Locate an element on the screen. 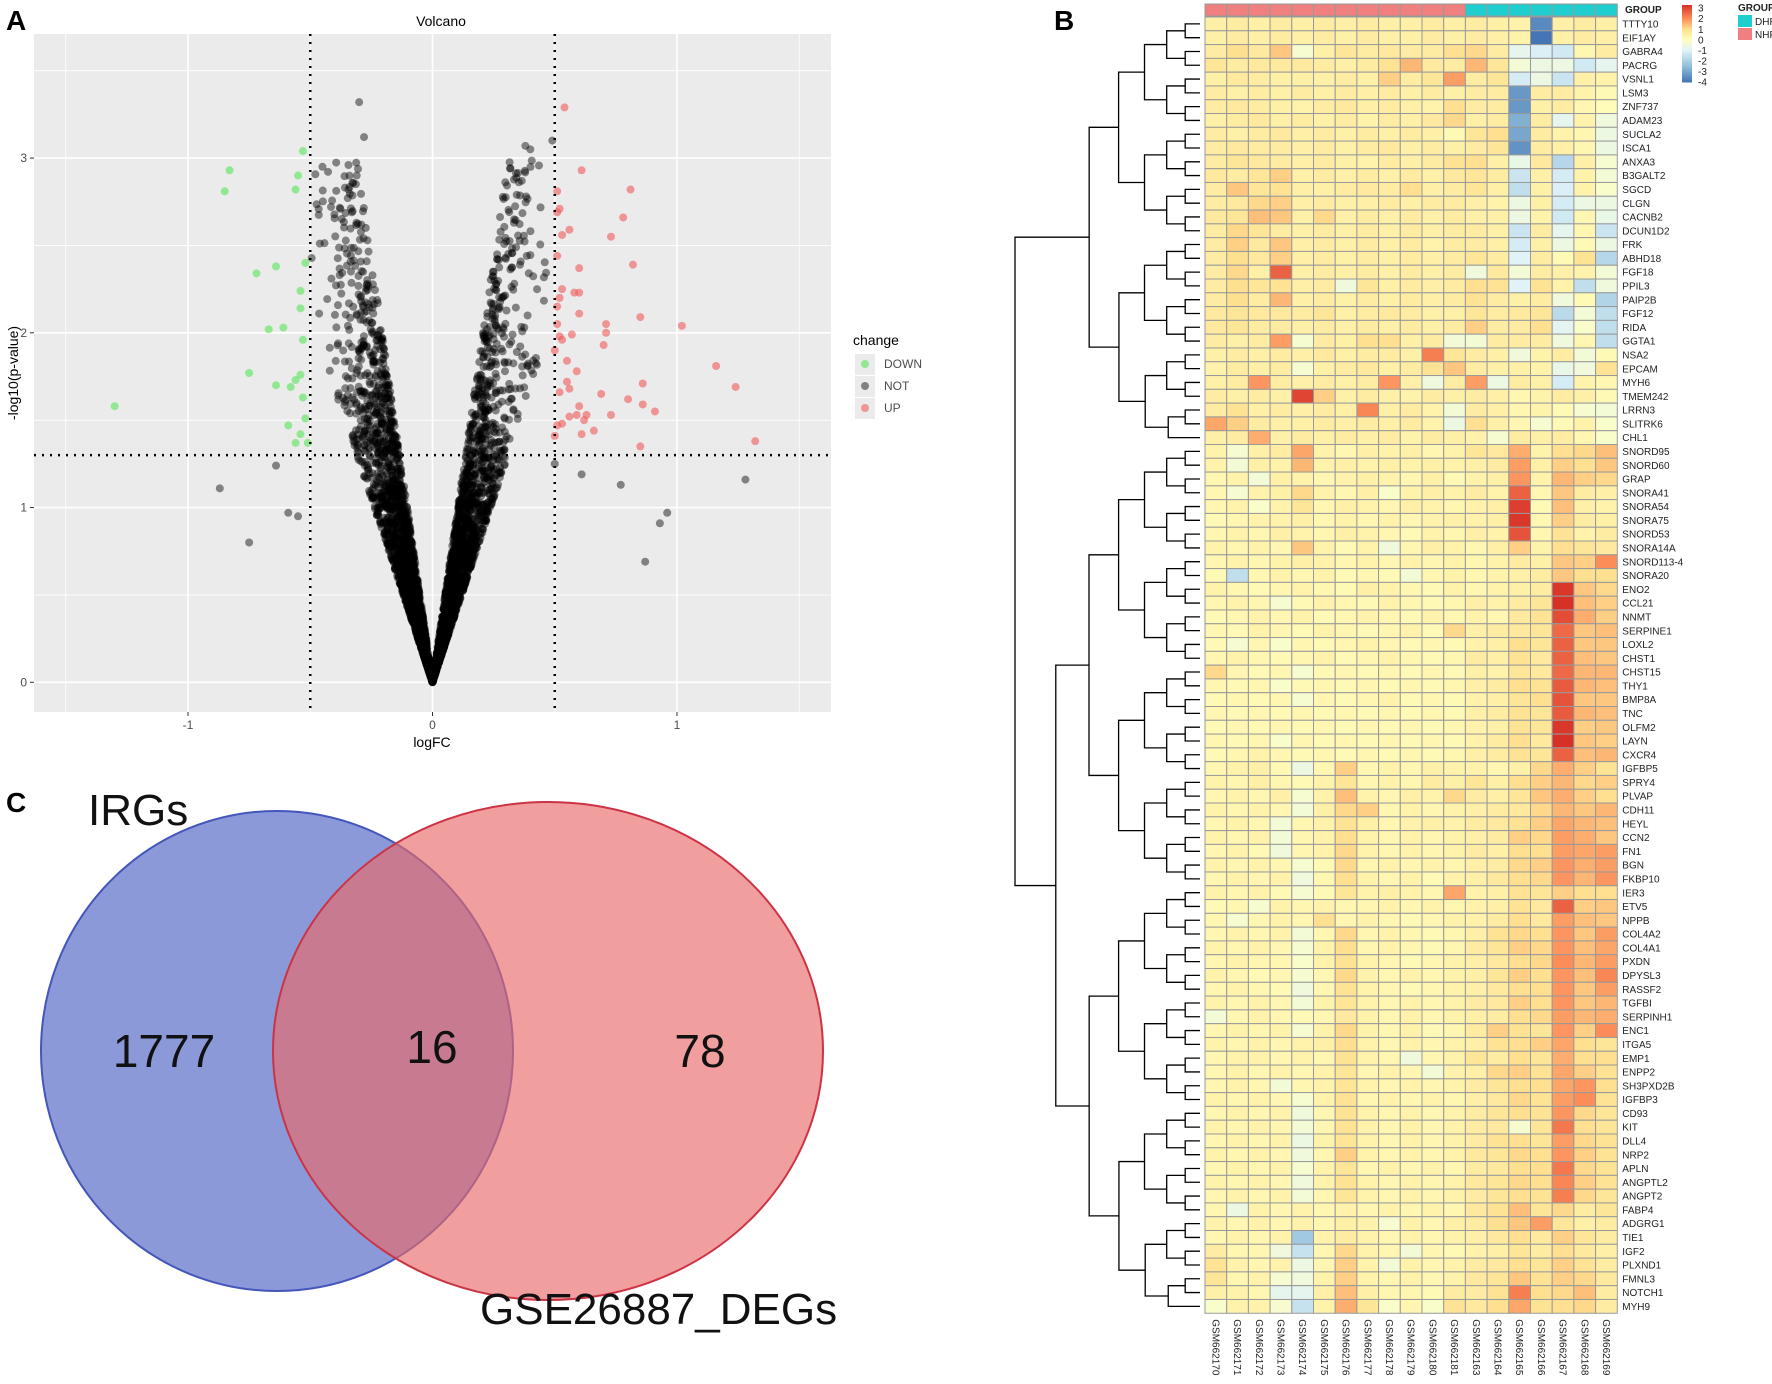 The image size is (1772, 1384). group-cell-nhf is located at coordinates (1411, 10).